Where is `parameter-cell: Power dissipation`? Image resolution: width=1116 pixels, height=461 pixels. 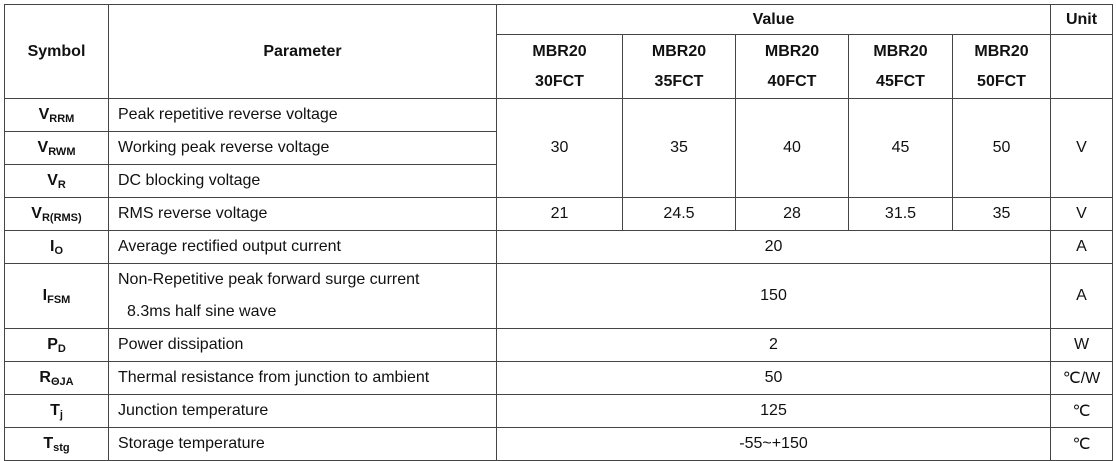 parameter-cell: Power dissipation is located at coordinates (302, 345).